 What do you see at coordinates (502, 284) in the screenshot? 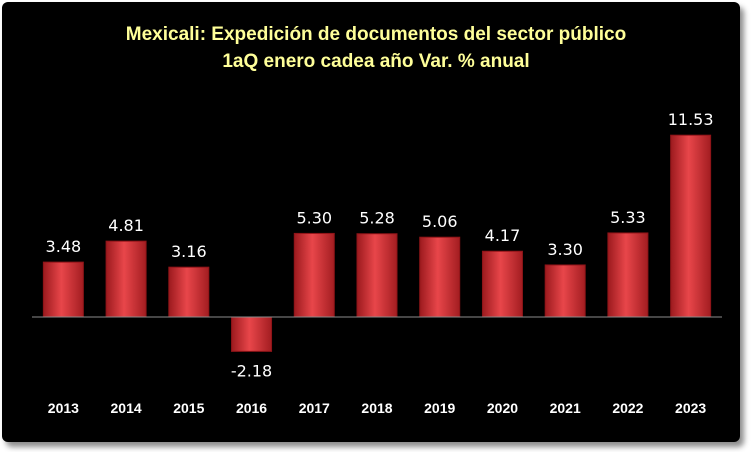
I see `bar-2020` at bounding box center [502, 284].